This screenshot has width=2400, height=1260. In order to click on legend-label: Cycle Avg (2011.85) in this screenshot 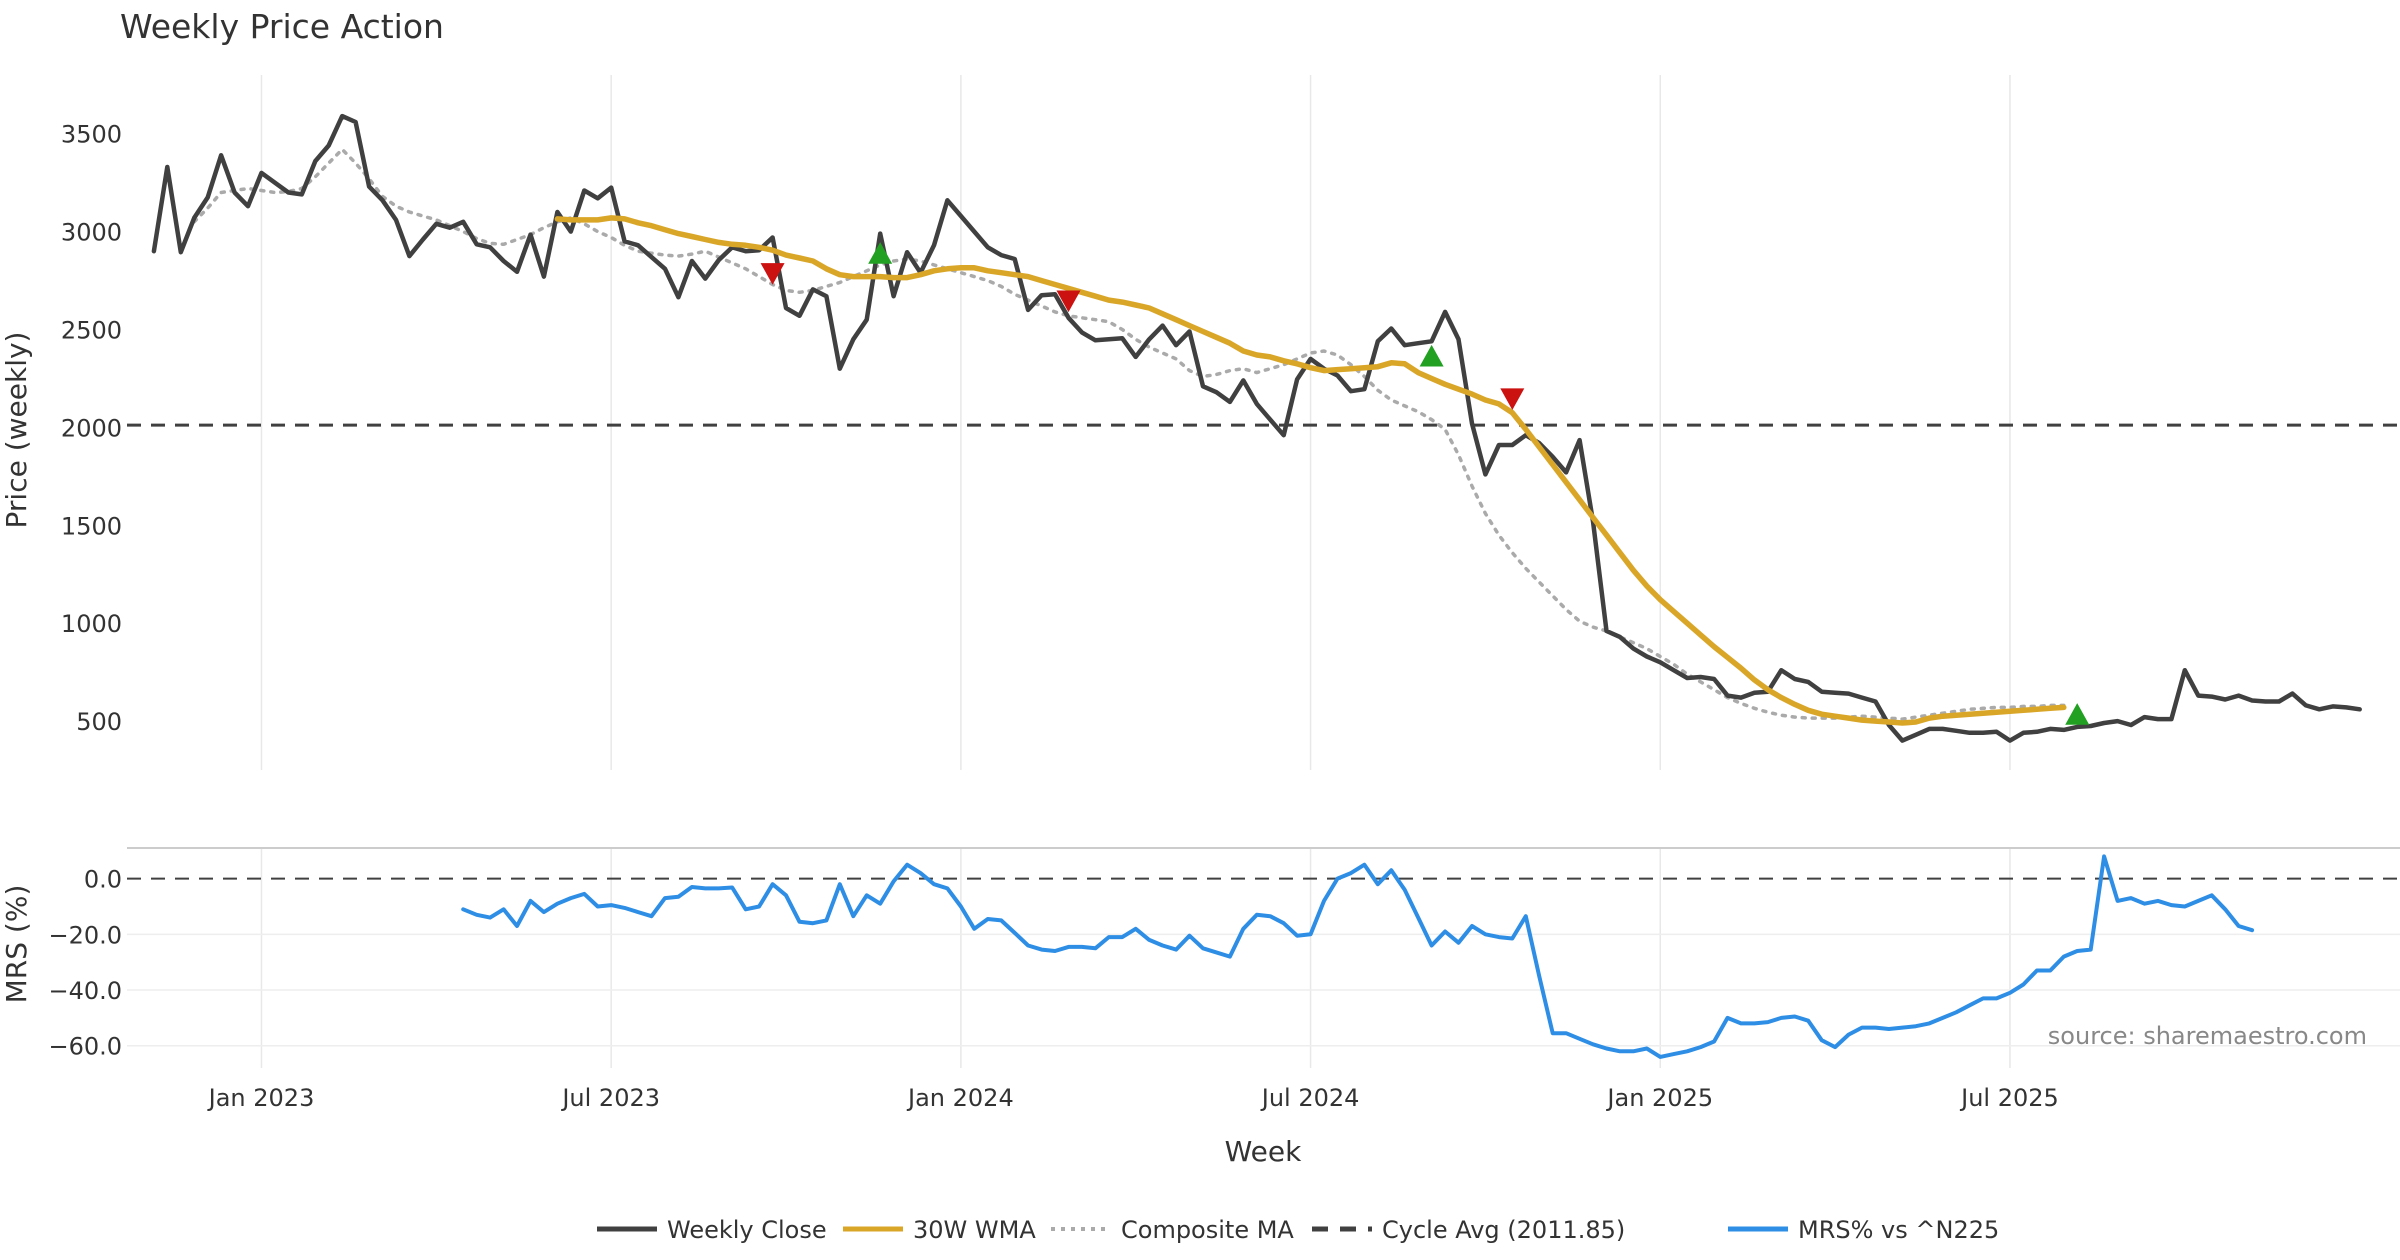, I will do `click(1503, 1230)`.